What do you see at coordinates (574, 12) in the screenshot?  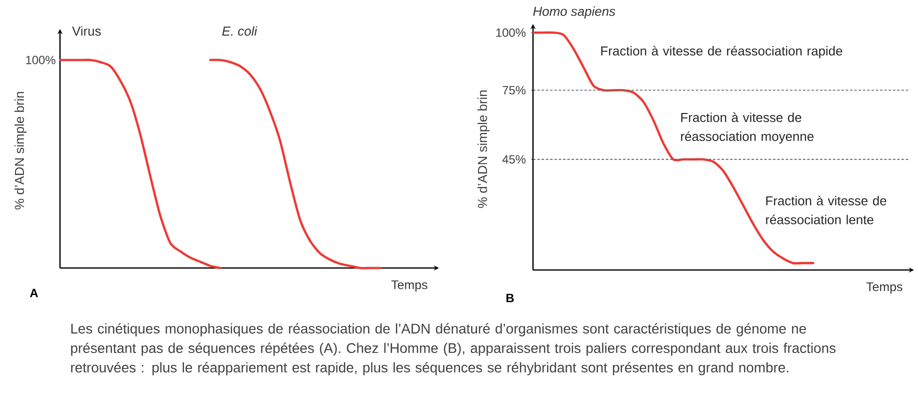 I see `chart-title: Homo sapiens` at bounding box center [574, 12].